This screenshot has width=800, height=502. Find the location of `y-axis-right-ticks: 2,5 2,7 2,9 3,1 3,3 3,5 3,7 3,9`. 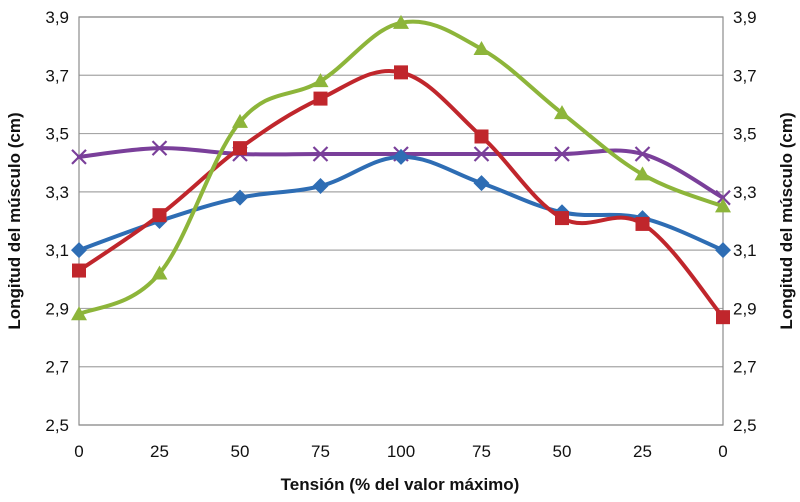

y-axis-right-ticks: 2,5 2,7 2,9 3,1 3,3 3,5 3,7 3,9 is located at coordinates (745, 221).